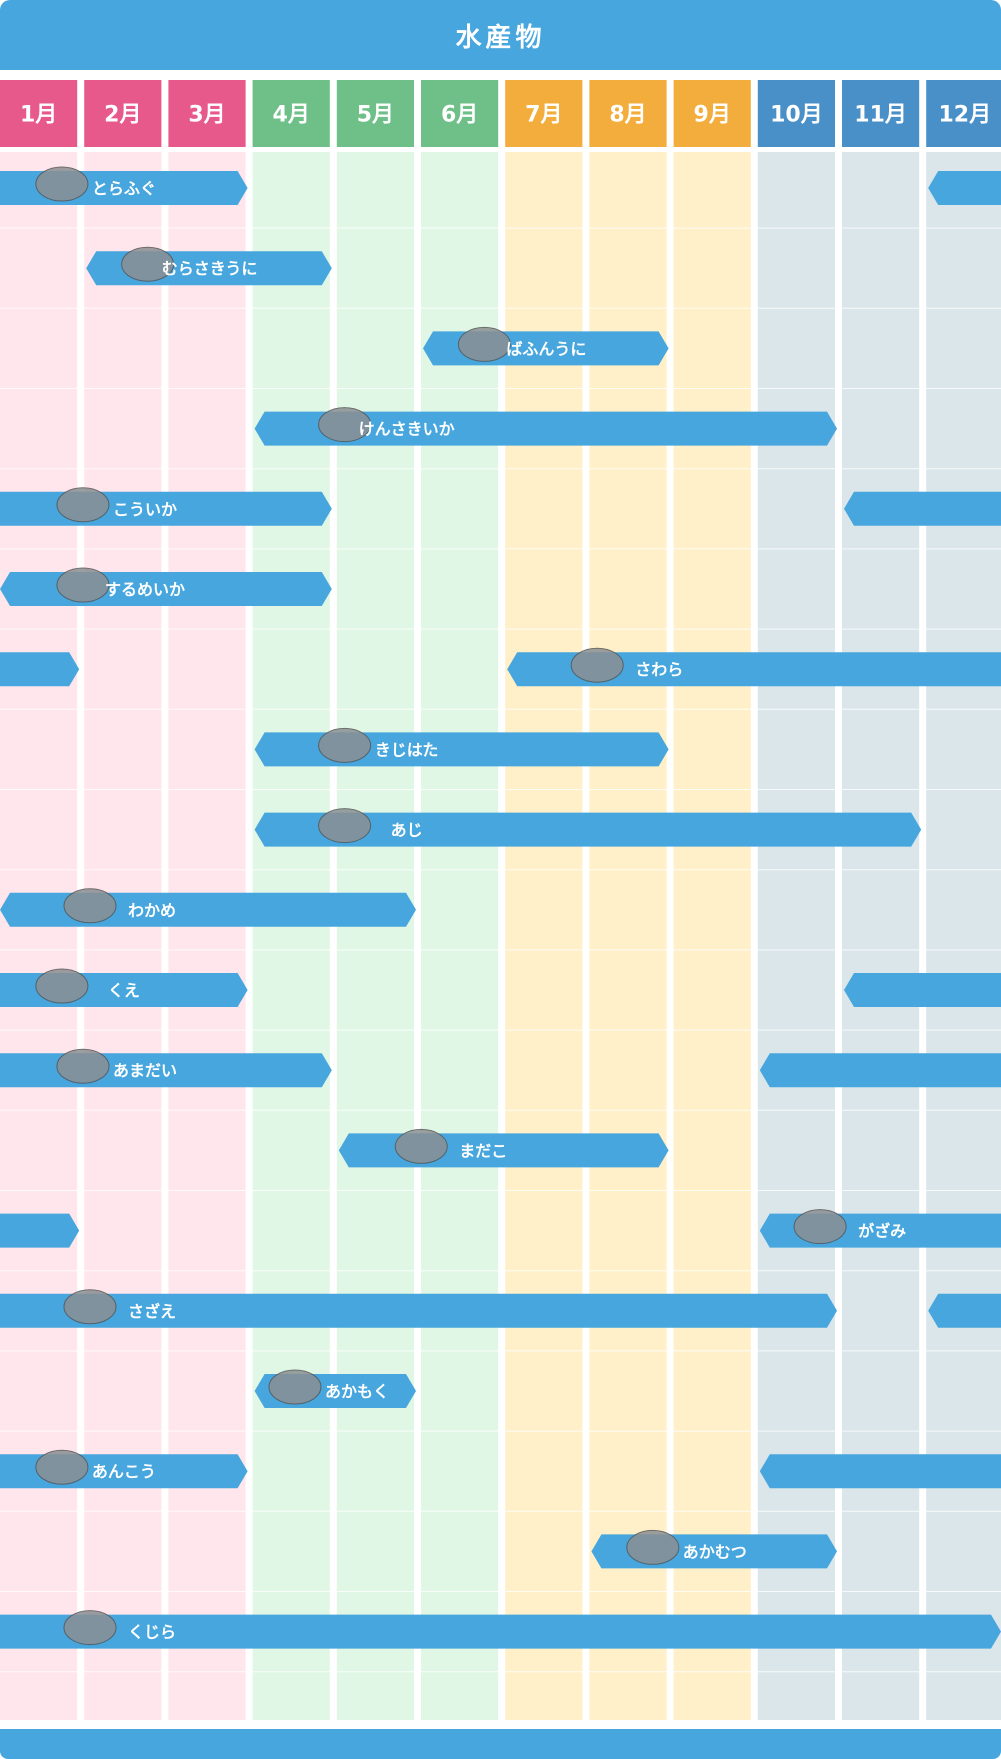 This screenshot has width=1001, height=1759. Describe the element at coordinates (820, 1227) in the screenshot. I see `crab-icon` at that location.